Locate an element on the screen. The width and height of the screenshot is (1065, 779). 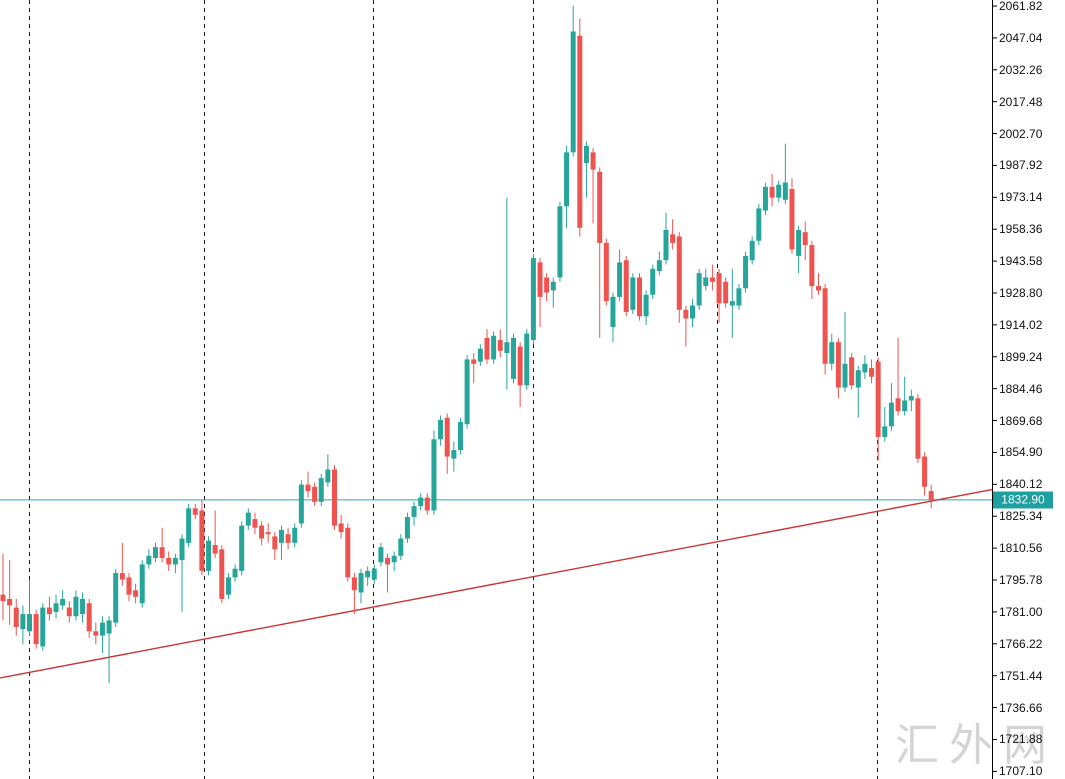
price-axis-label: 1825.34 is located at coordinates (1021, 516).